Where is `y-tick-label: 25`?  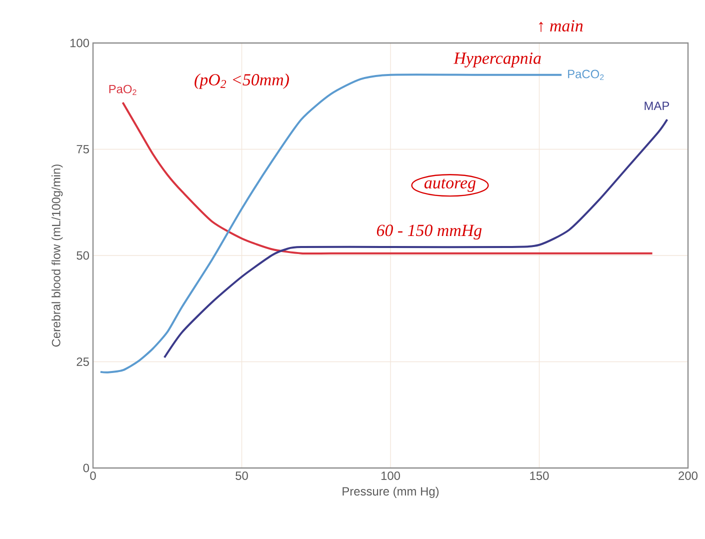
y-tick-label: 25 is located at coordinates (82, 362).